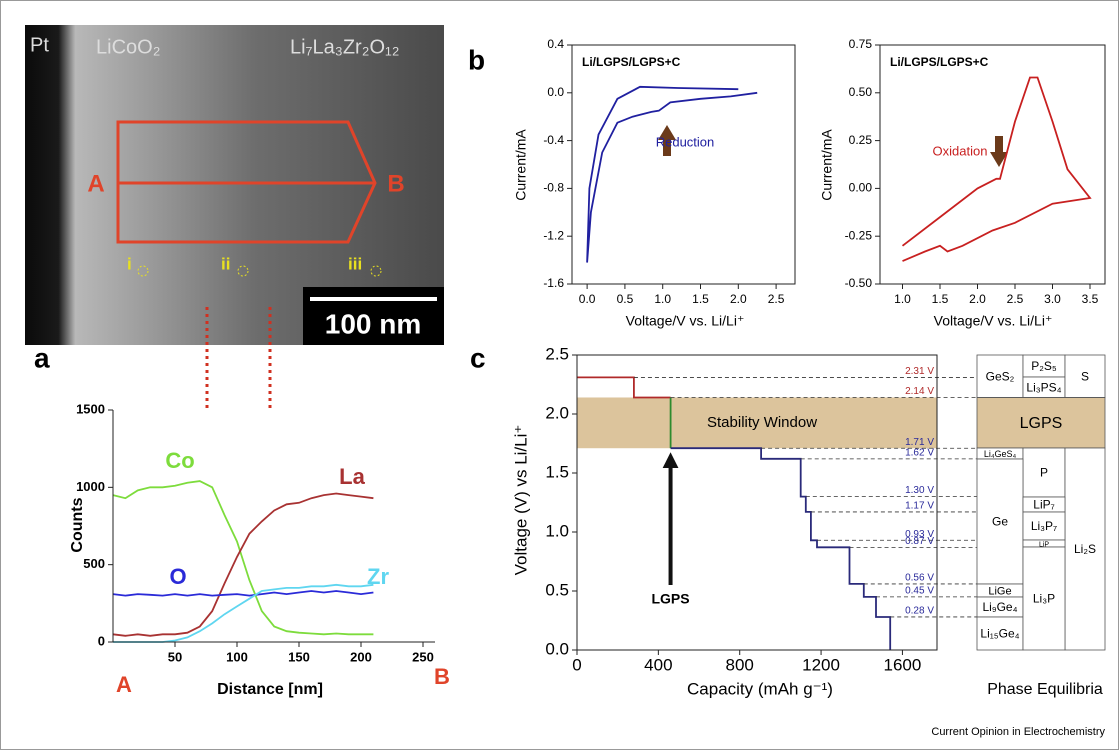 The image size is (1119, 750). What do you see at coordinates (919, 611) in the screenshot?
I see `level-label: 0.28 V` at bounding box center [919, 611].